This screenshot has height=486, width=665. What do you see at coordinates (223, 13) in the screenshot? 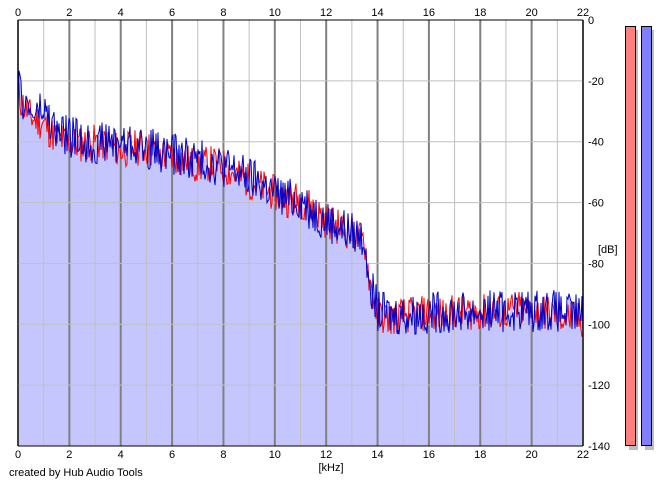
I see `x-tick-label-top: 8` at bounding box center [223, 13].